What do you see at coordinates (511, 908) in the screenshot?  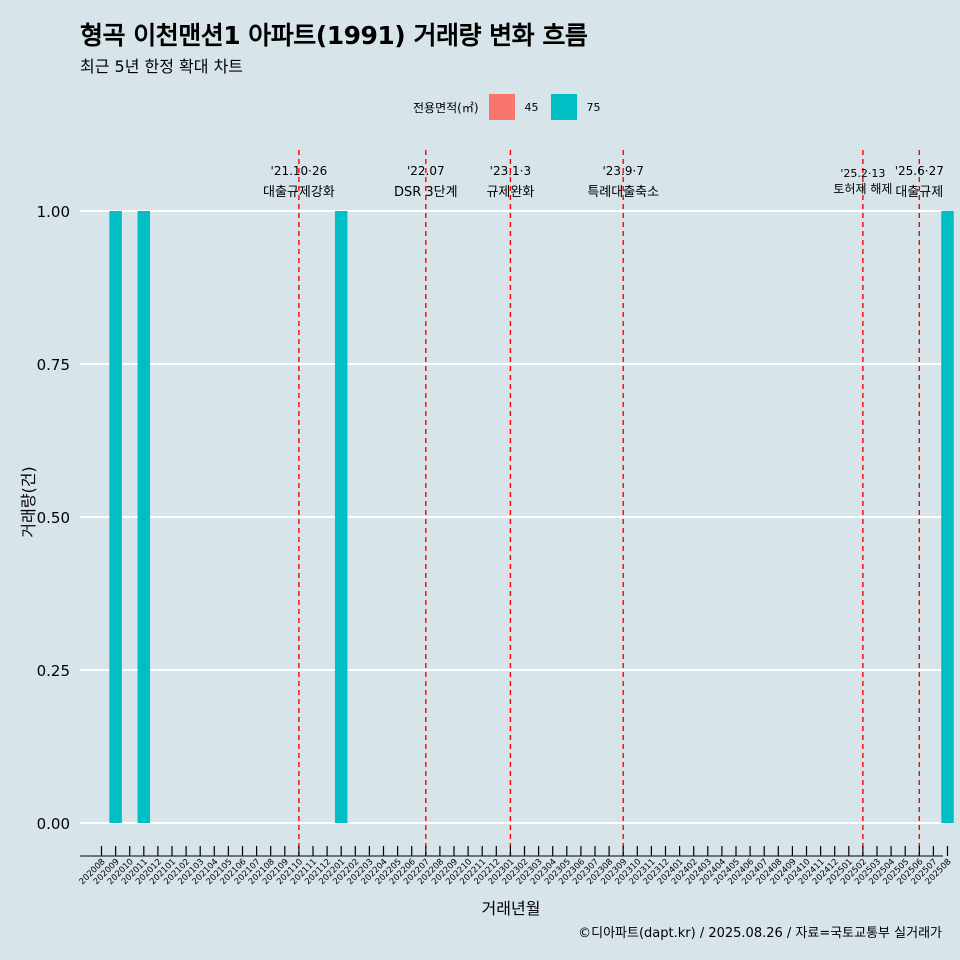 I see `x-axis-label: 거래년월` at bounding box center [511, 908].